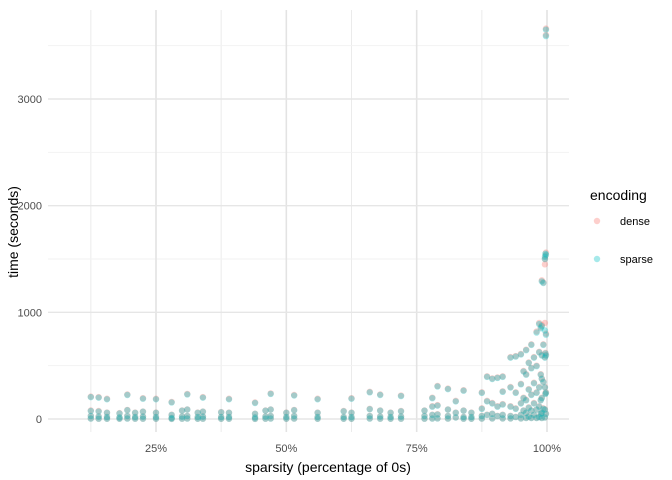 This screenshot has width=672, height=480. I want to click on y-axis-title: time (seconds), so click(13, 232).